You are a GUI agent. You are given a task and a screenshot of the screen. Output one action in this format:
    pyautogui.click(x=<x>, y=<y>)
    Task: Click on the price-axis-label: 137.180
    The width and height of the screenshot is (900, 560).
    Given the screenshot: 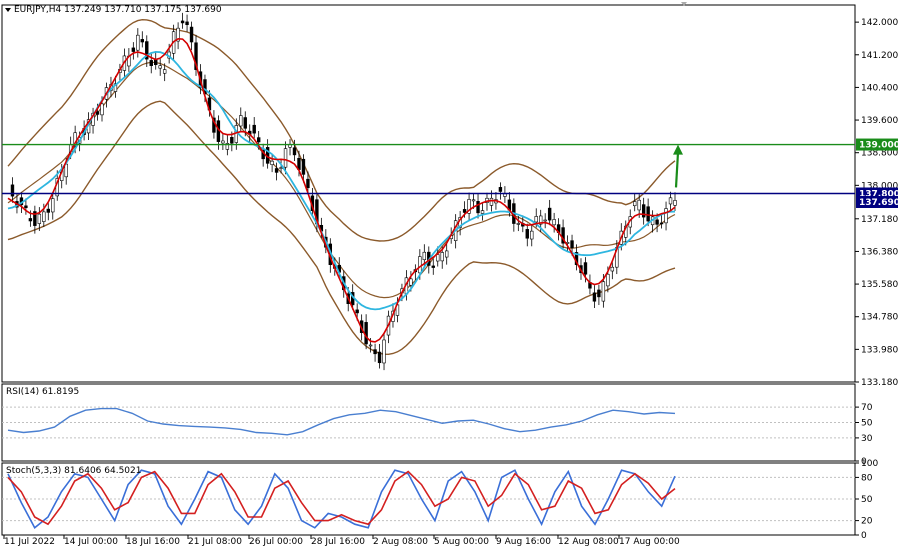 What is the action you would take?
    pyautogui.click(x=879, y=220)
    